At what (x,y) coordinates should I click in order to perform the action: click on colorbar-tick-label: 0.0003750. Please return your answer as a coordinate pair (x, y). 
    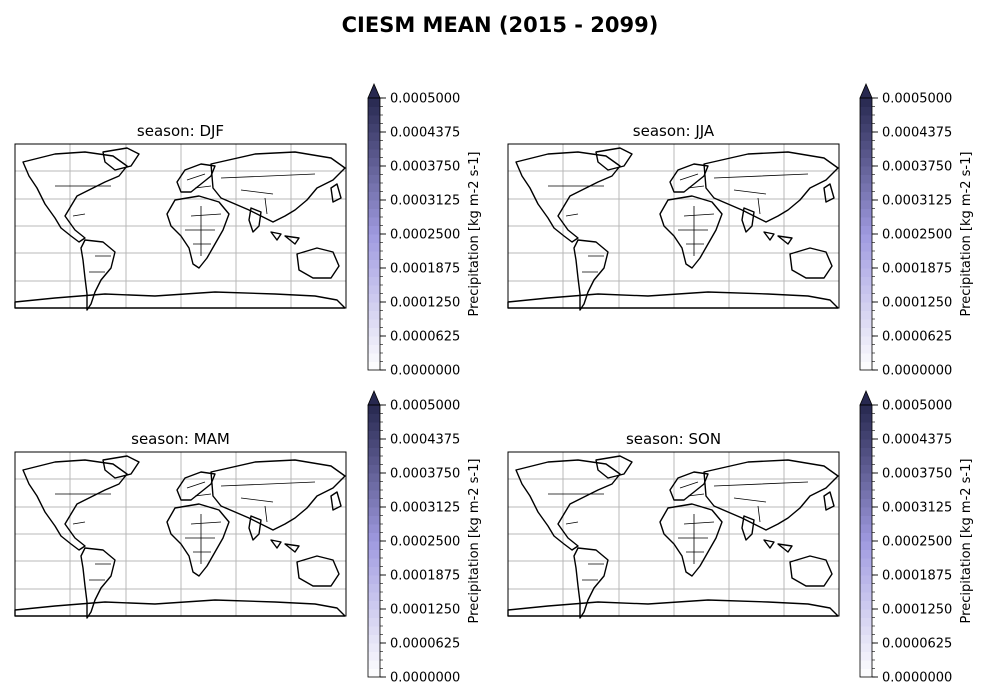
    Looking at the image, I should click on (917, 167).